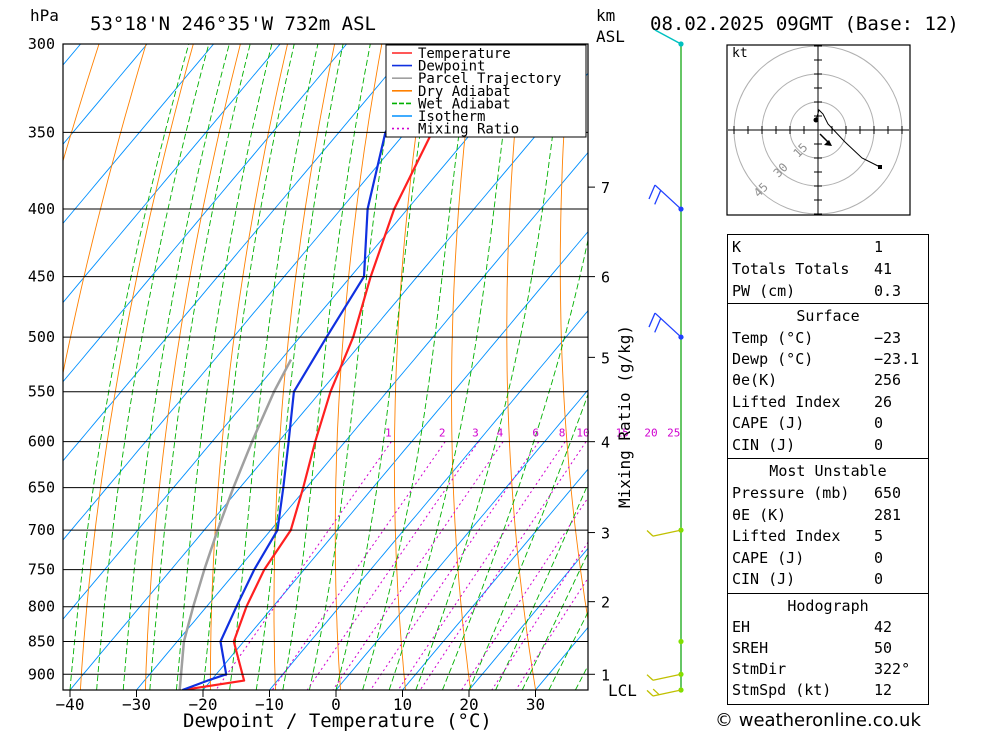 Image resolution: width=1000 pixels, height=733 pixels. What do you see at coordinates (468, 704) in the screenshot?
I see `temperature-tick-label: 20` at bounding box center [468, 704].